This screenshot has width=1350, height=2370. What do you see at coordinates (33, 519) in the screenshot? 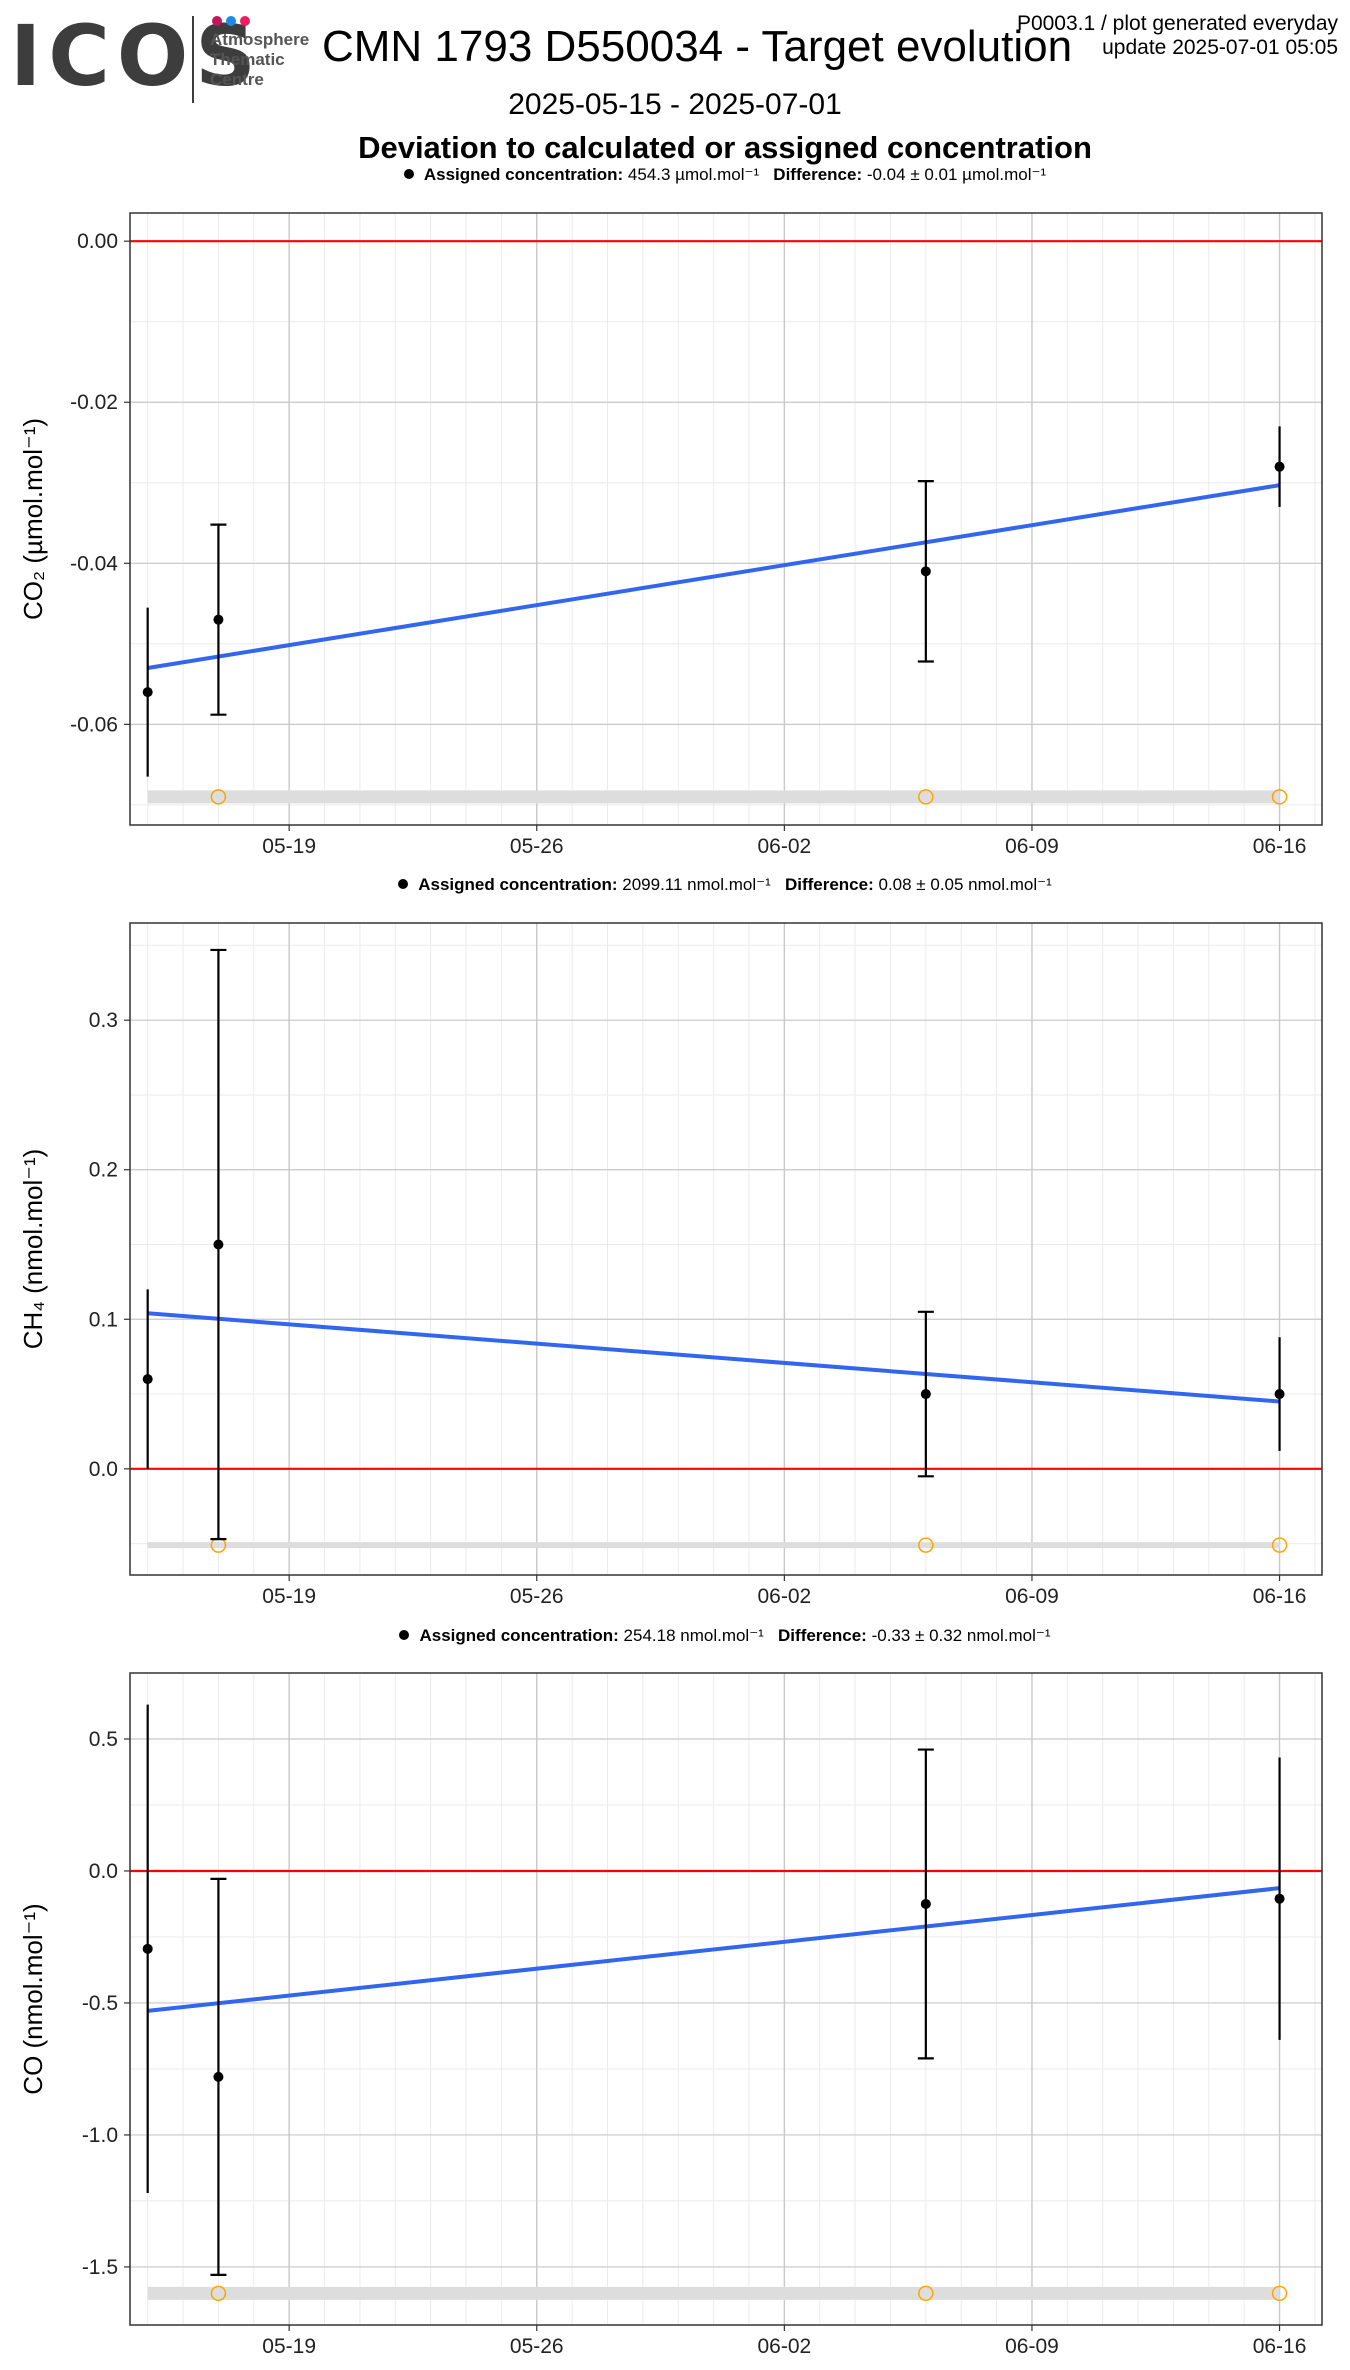
I see `y-axis-title: CO₂ (µmol.mol⁻¹)` at bounding box center [33, 519].